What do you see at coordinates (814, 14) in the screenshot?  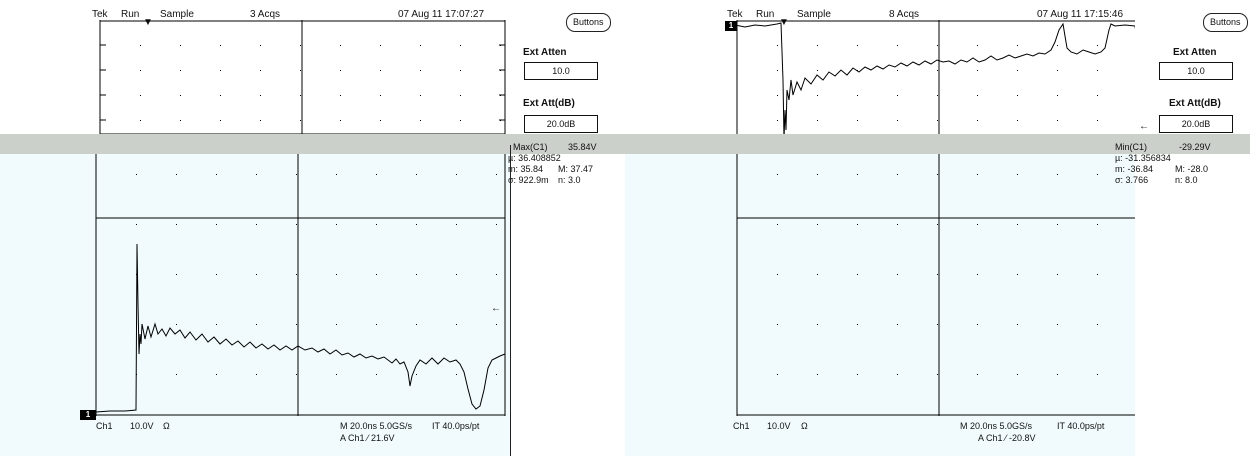 I see `acq-mode: Sample` at bounding box center [814, 14].